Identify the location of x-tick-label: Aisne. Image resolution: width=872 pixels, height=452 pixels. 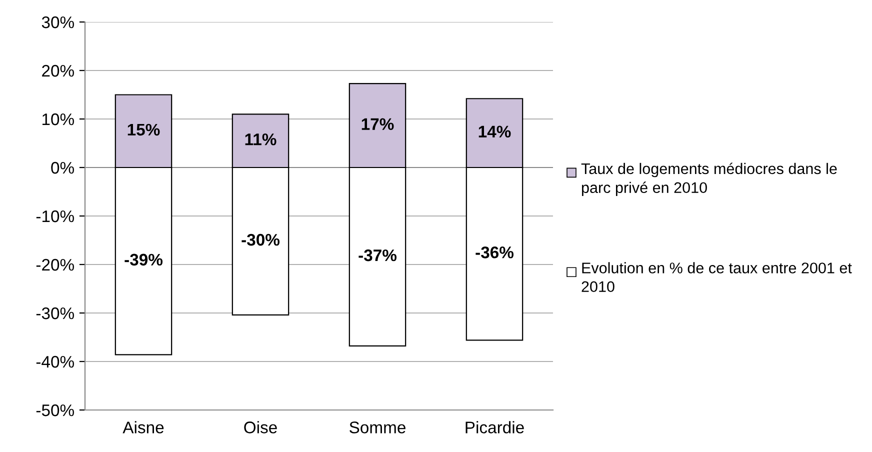
(143, 427).